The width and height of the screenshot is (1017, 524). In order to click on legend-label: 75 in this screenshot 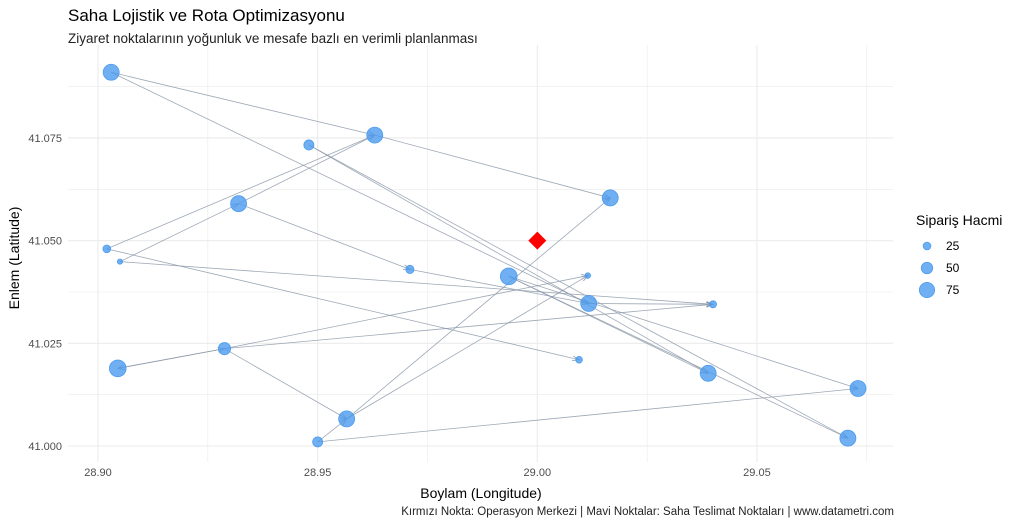, I will do `click(953, 290)`.